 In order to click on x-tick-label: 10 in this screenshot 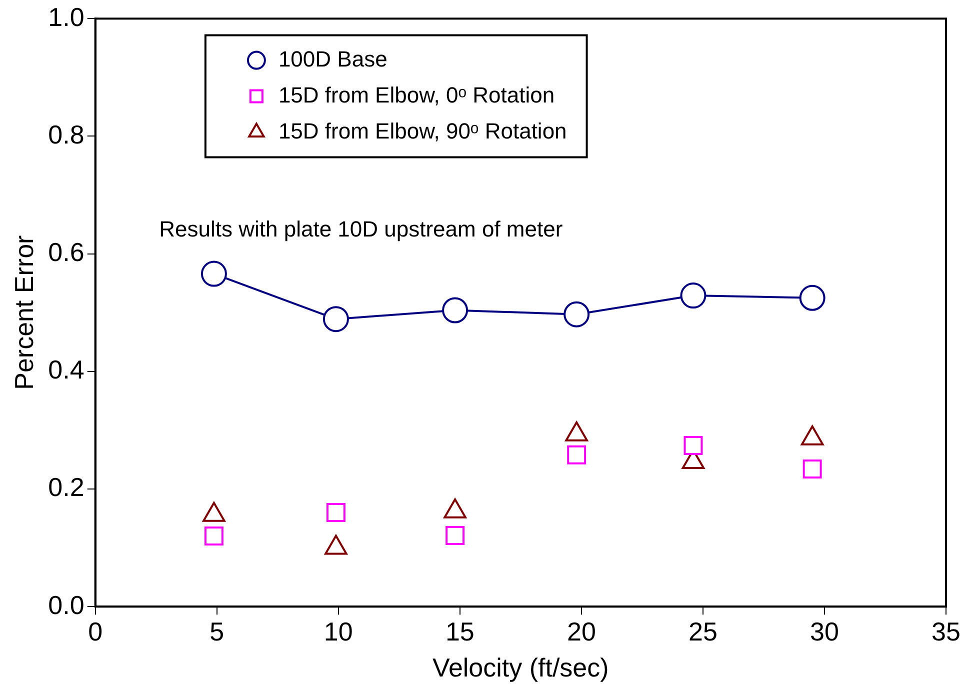, I will do `click(338, 631)`.